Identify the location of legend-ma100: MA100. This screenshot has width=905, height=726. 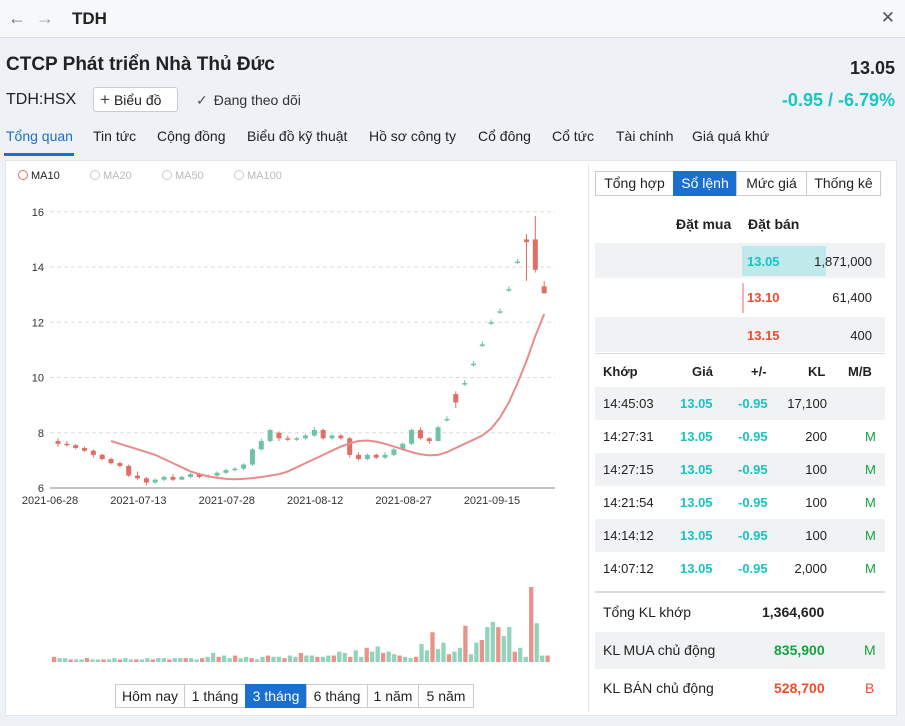
(254, 176).